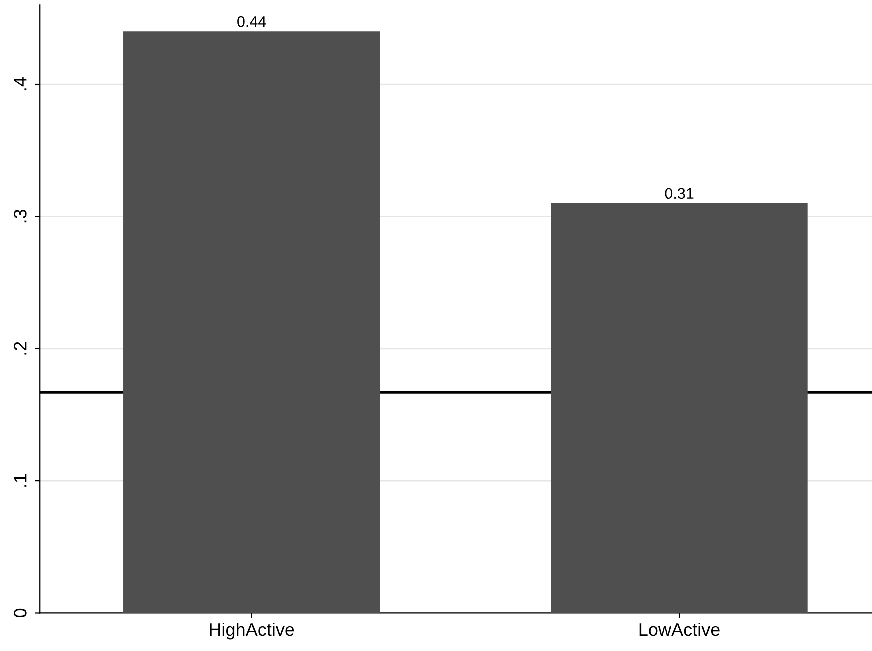 The image size is (872, 651). What do you see at coordinates (680, 629) in the screenshot?
I see `x-tick-label: LowActive` at bounding box center [680, 629].